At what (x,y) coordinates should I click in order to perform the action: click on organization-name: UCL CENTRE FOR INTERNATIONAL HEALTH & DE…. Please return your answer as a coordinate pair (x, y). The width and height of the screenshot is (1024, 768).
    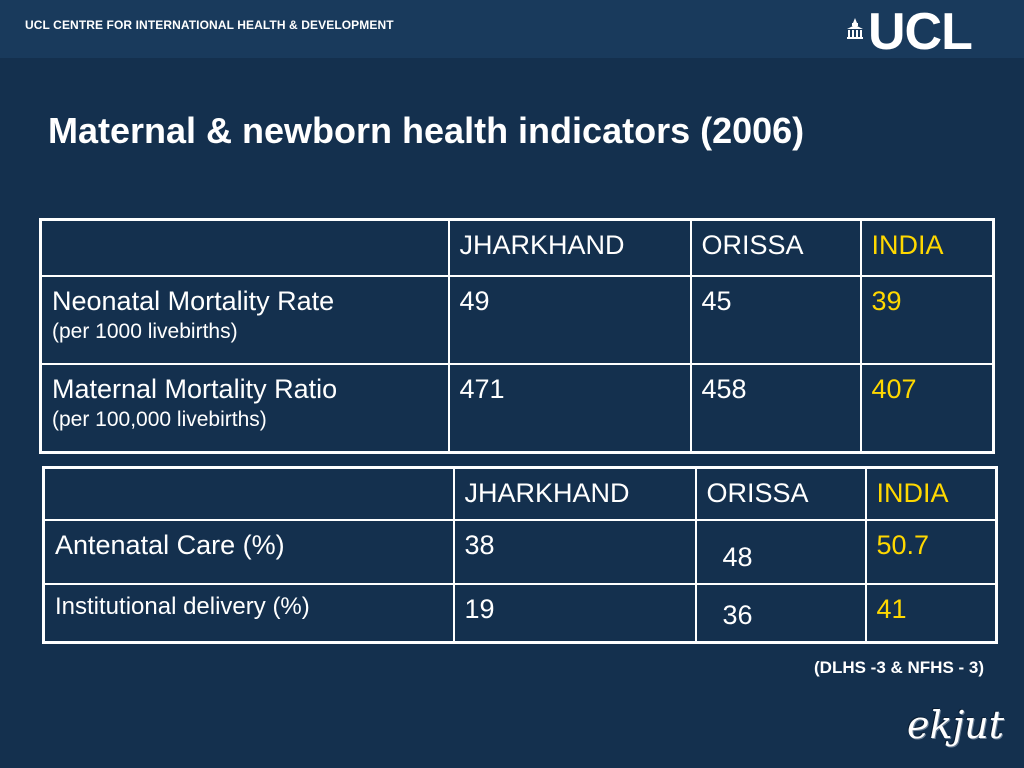
    Looking at the image, I should click on (209, 25).